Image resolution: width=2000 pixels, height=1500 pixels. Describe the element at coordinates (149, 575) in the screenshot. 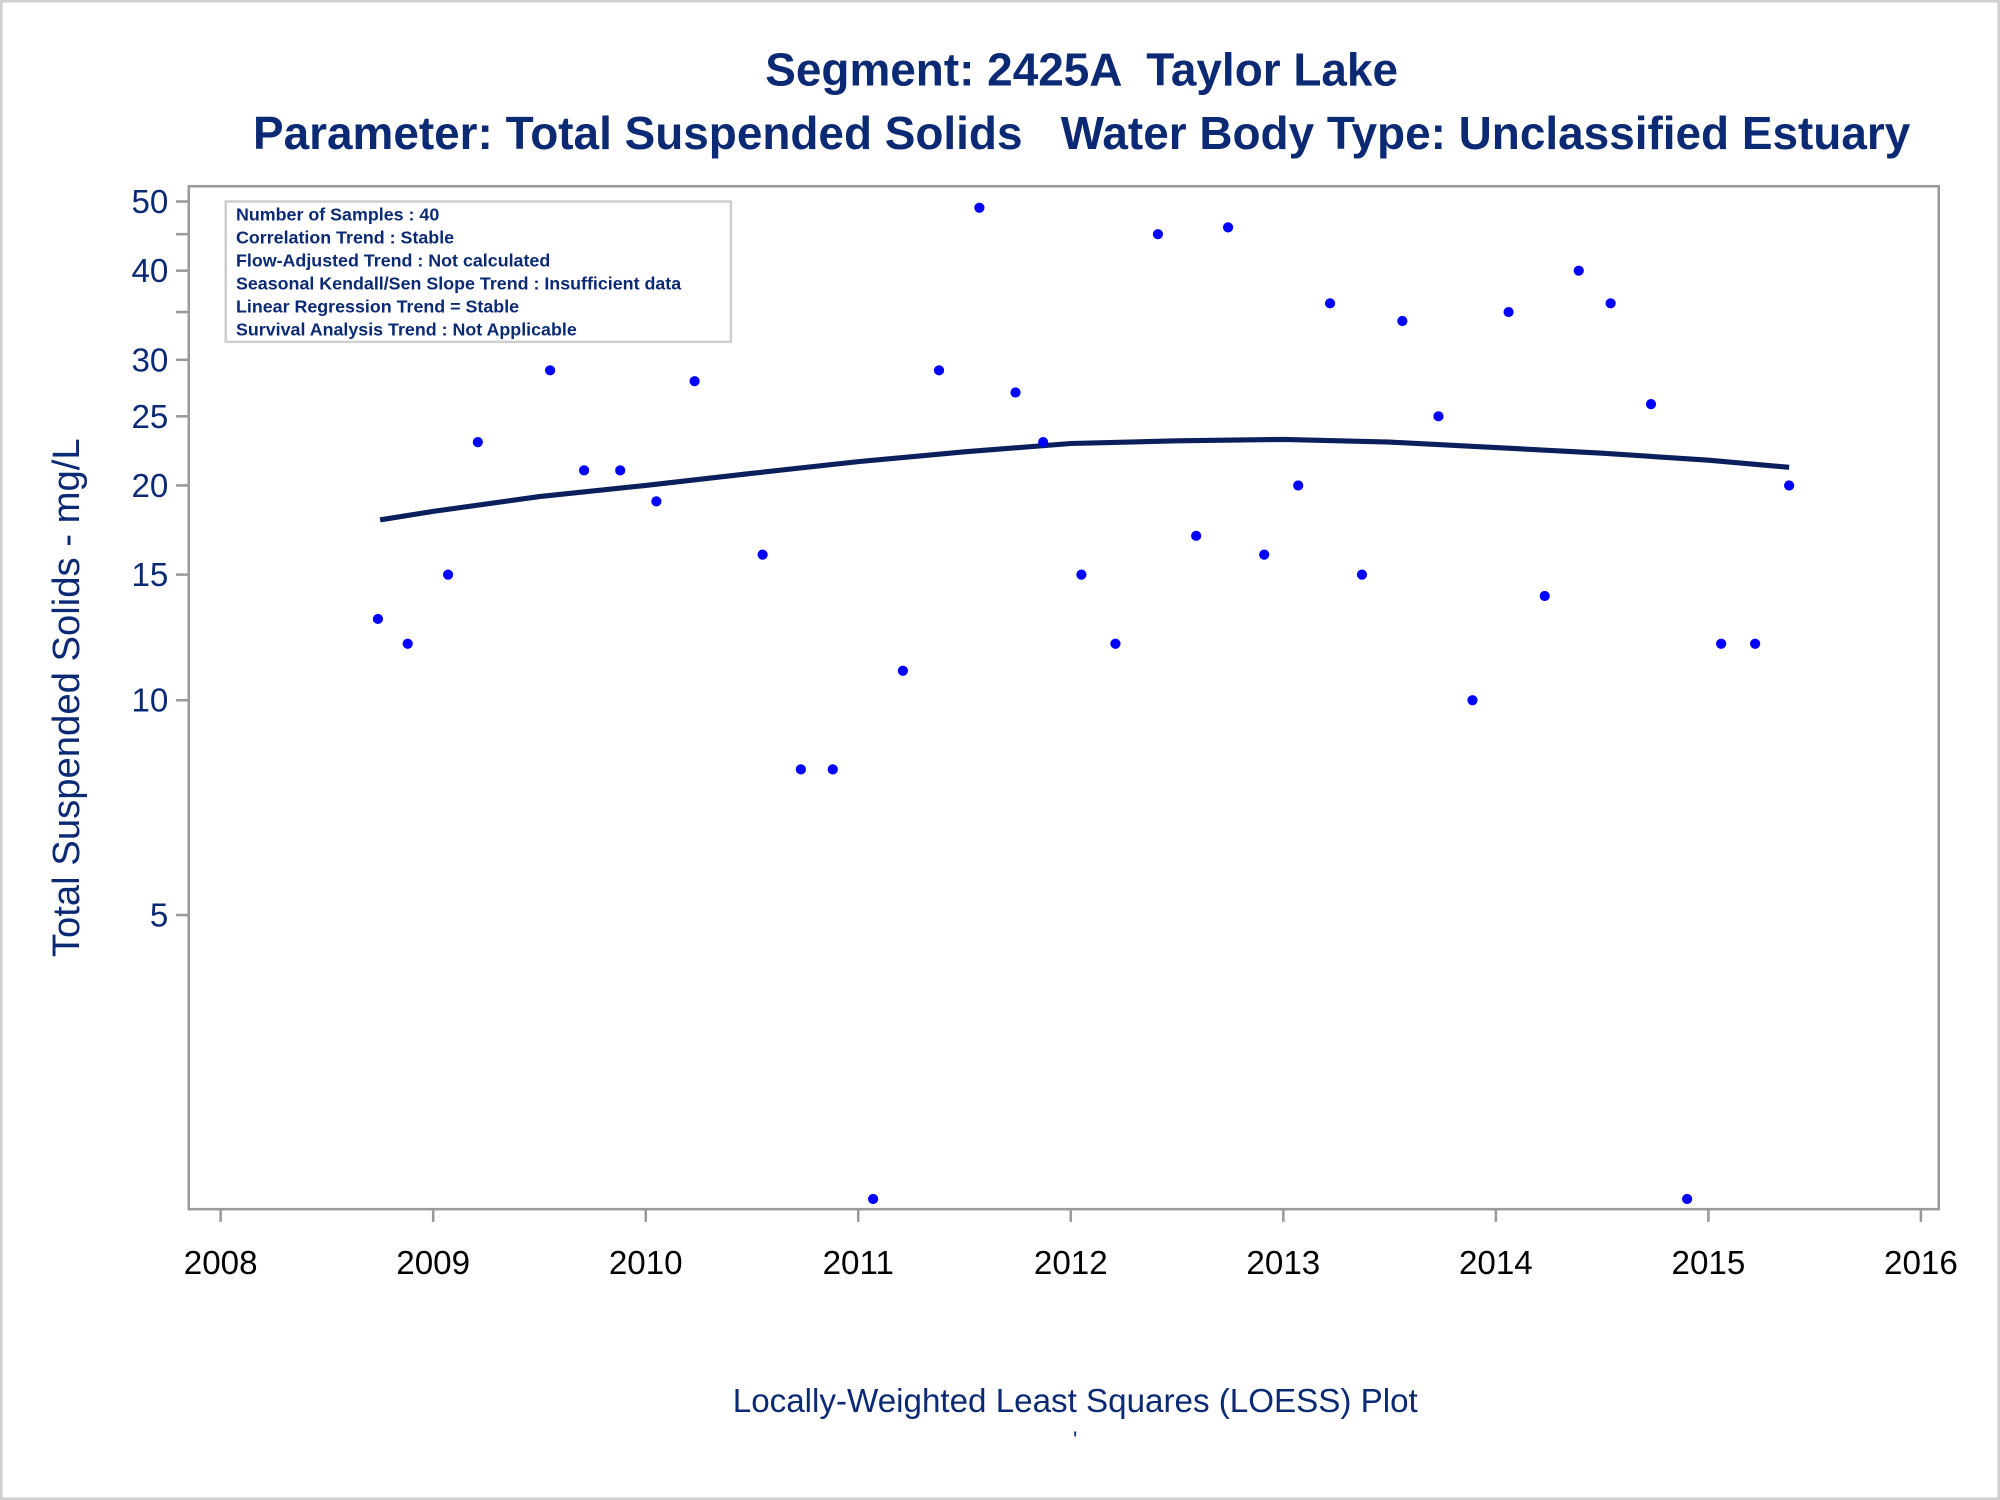

I see `y-tick-label: 15` at that location.